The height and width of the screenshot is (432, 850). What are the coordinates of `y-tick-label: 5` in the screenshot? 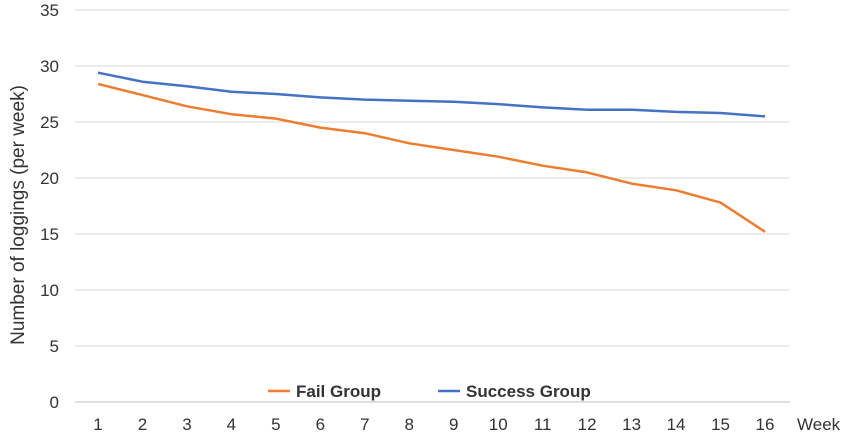 It's located at (54, 346).